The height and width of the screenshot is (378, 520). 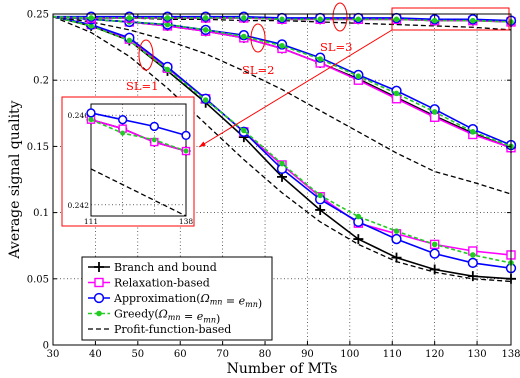 What do you see at coordinates (154, 298) in the screenshot?
I see `legend-label-text: Approximation` at bounding box center [154, 298].